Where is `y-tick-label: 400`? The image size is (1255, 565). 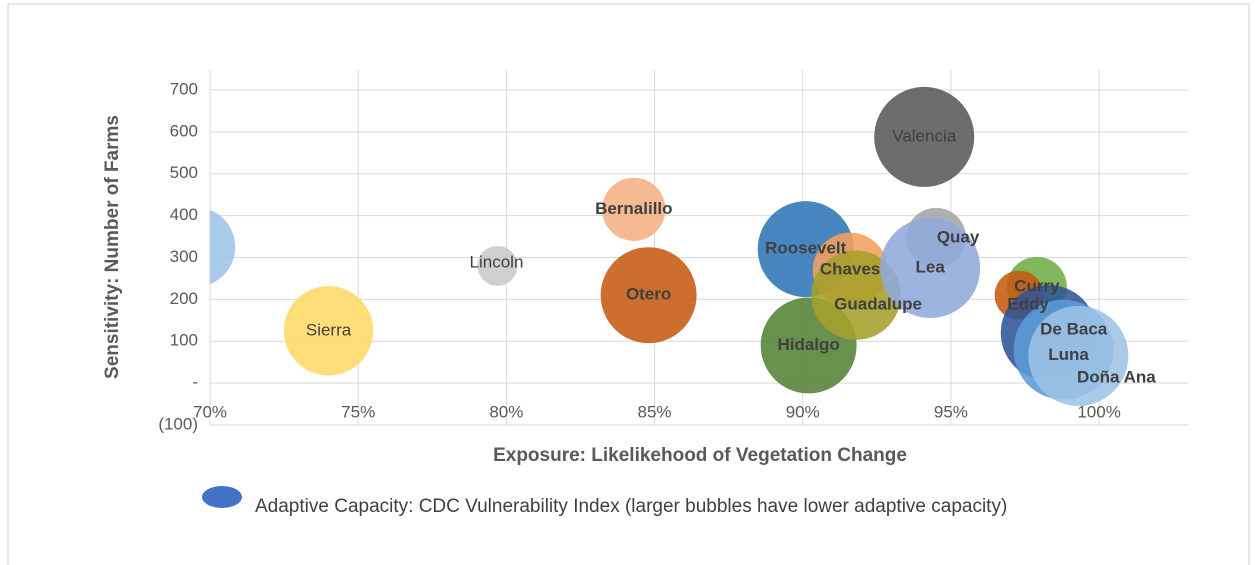
y-tick-label: 400 is located at coordinates (184, 214).